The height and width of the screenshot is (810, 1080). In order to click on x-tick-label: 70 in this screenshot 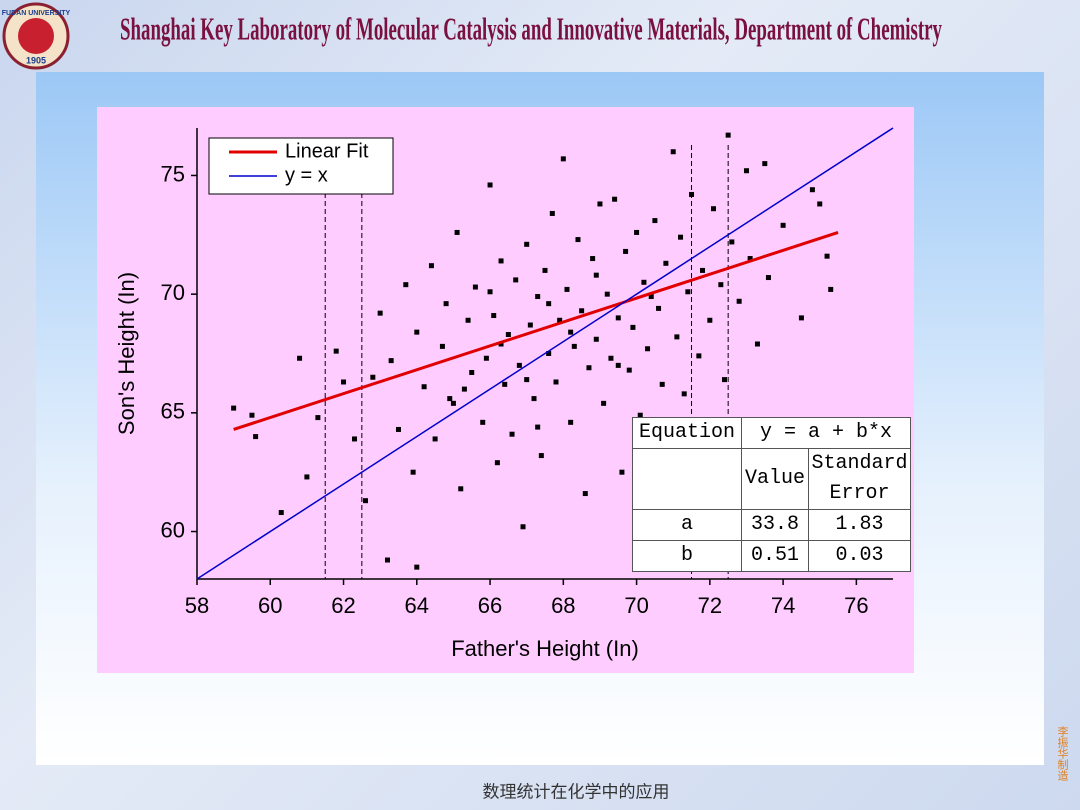, I will do `click(636, 605)`.